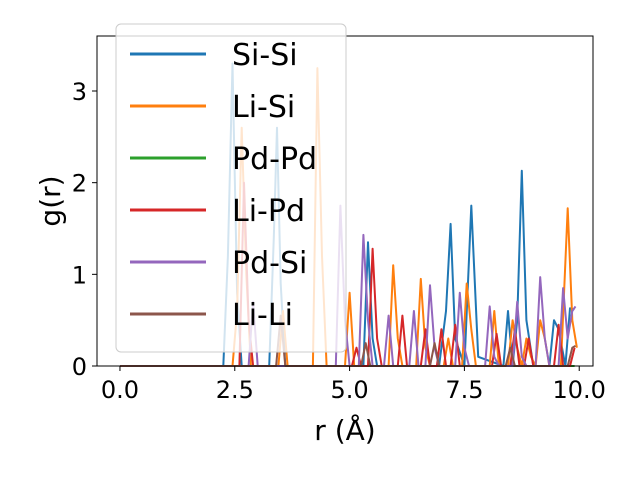  Describe the element at coordinates (79, 184) in the screenshot. I see `y-tick-label: 2` at that location.